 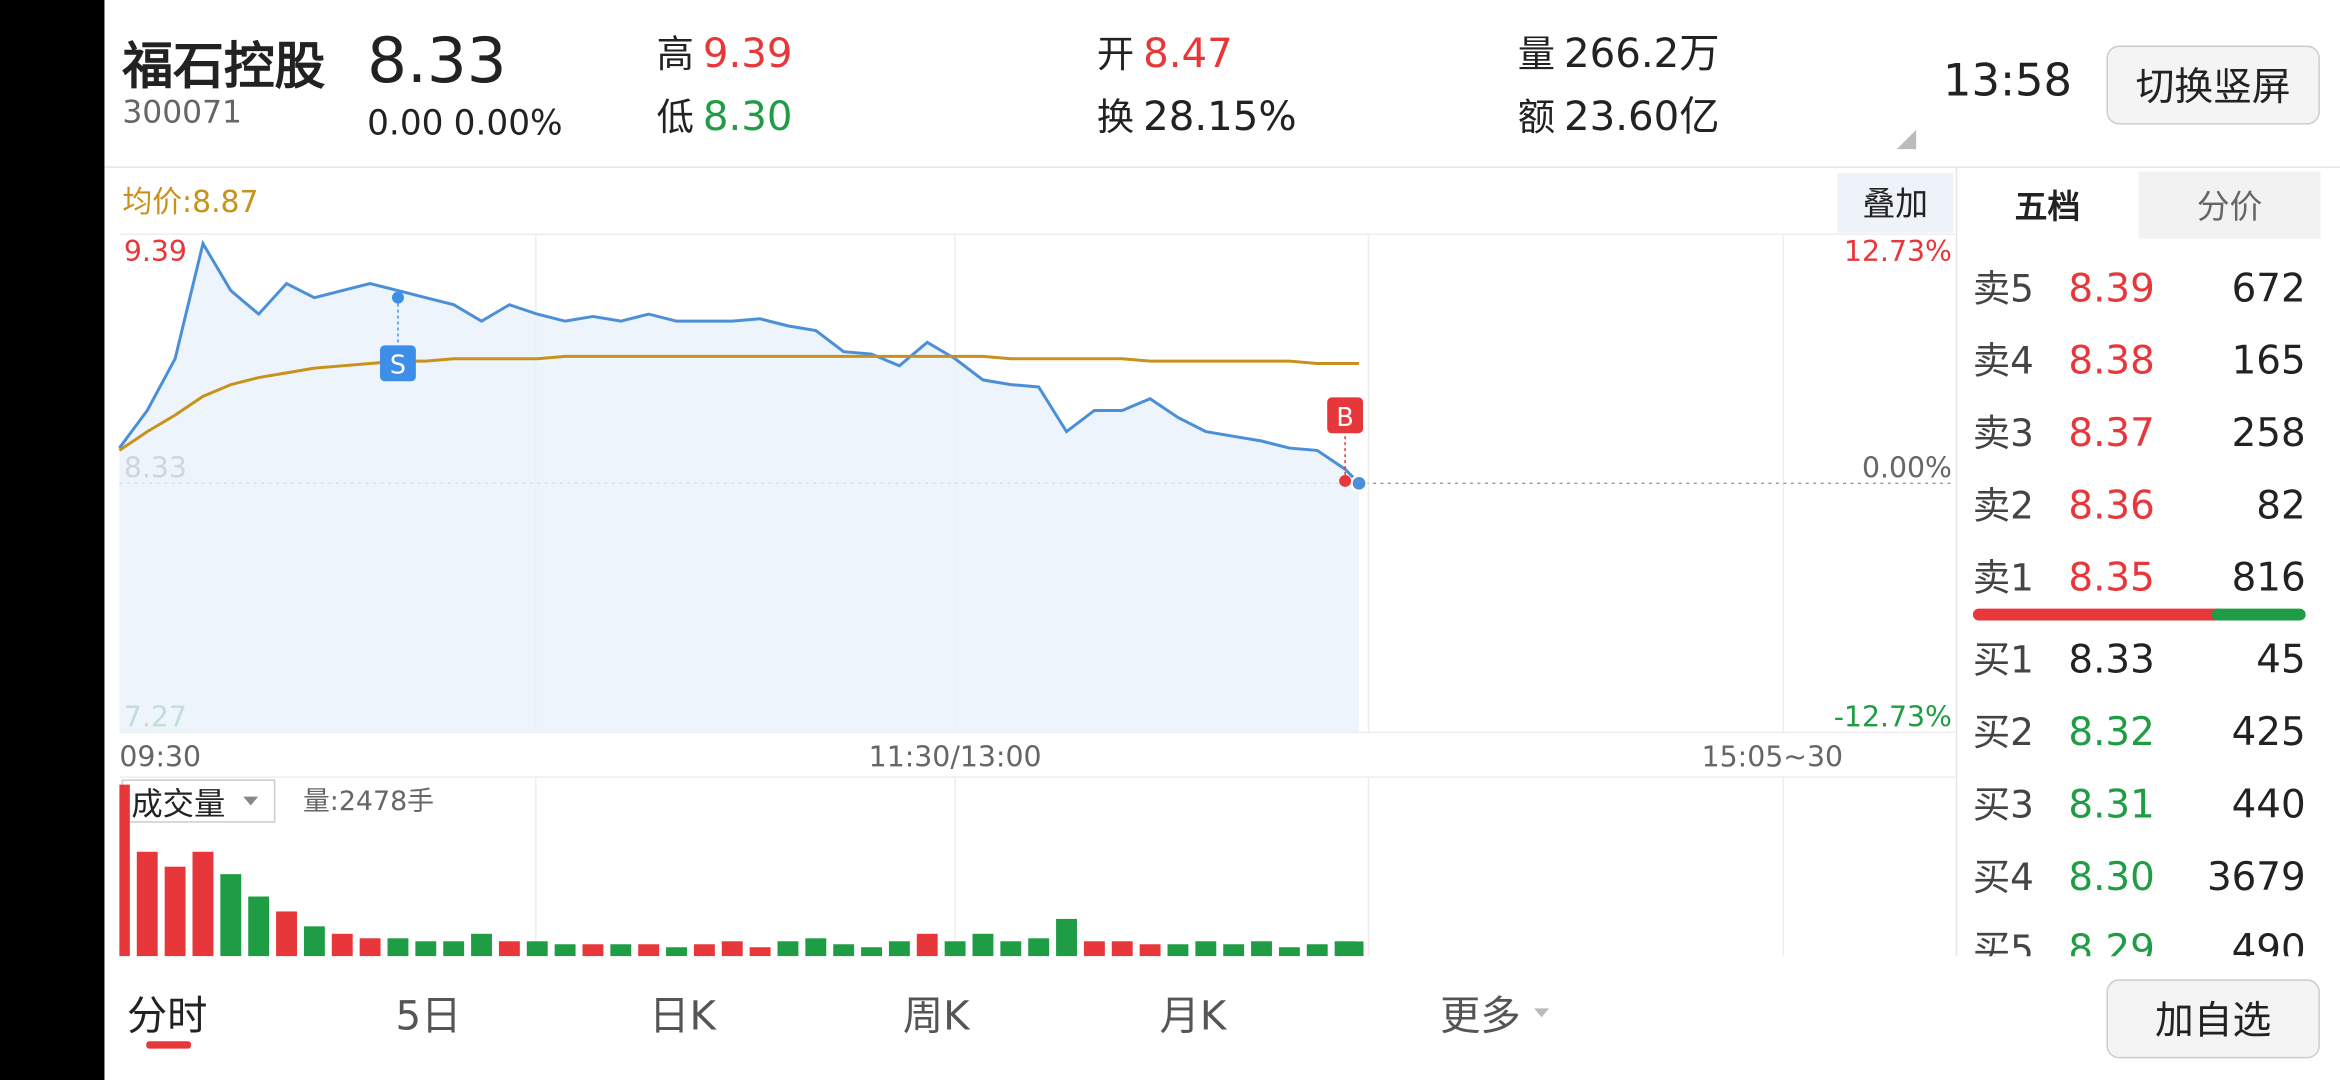 What do you see at coordinates (2099, 614) in the screenshot?
I see `ratio-bar-sell` at bounding box center [2099, 614].